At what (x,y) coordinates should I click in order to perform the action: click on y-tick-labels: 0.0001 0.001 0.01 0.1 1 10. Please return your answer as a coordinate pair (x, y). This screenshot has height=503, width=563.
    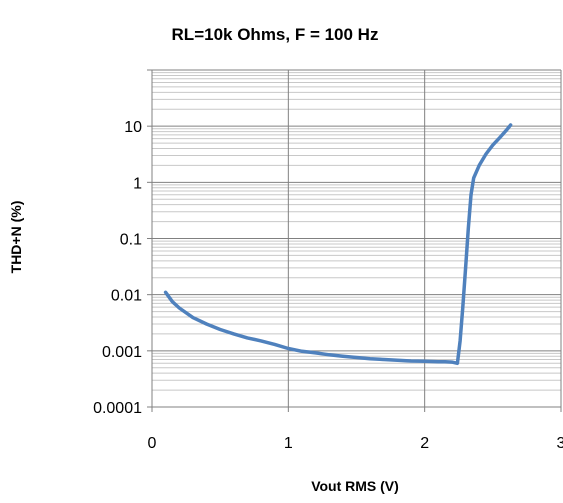
    Looking at the image, I should click on (117, 268).